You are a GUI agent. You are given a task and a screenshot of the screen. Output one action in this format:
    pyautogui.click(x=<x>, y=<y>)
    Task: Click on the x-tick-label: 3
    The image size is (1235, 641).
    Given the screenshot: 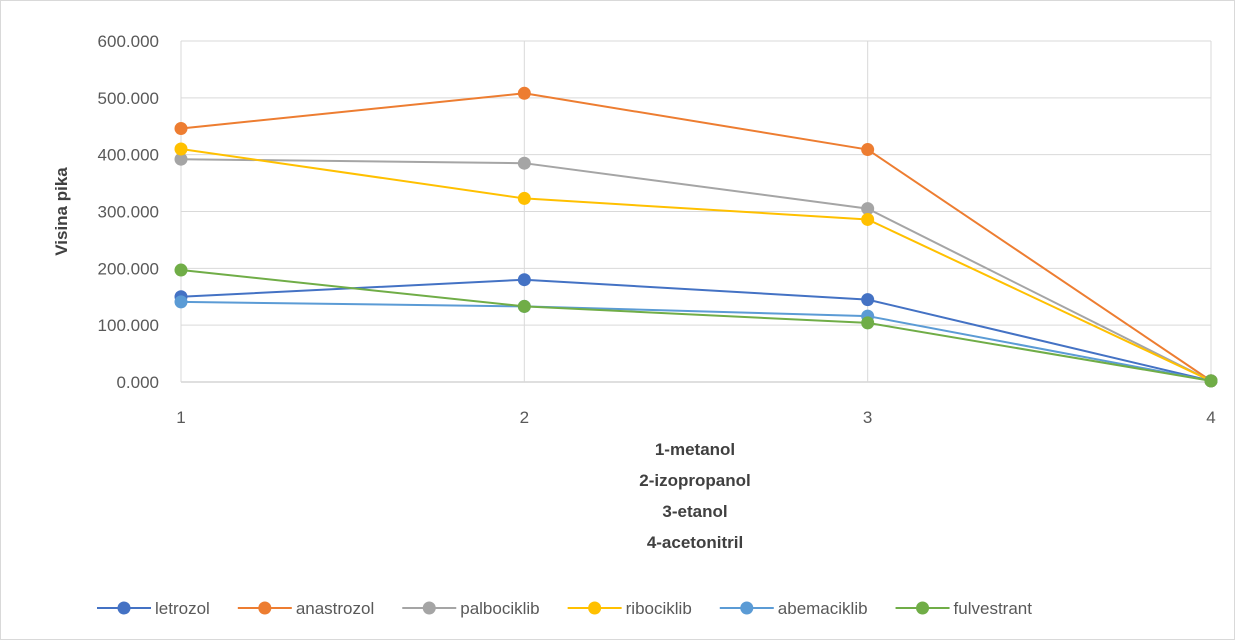 What is the action you would take?
    pyautogui.click(x=867, y=417)
    